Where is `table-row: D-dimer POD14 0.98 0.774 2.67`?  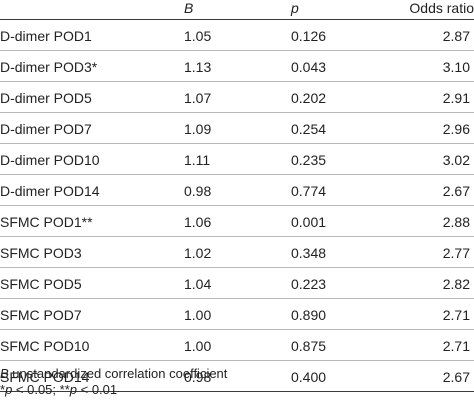 table-row: D-dimer POD14 0.98 0.774 2.67 is located at coordinates (237, 190).